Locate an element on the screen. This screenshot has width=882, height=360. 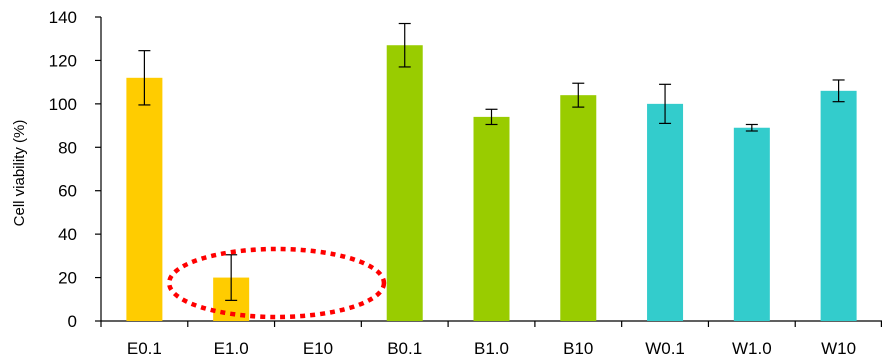
y-tick-label: 120 is located at coordinates (63, 60).